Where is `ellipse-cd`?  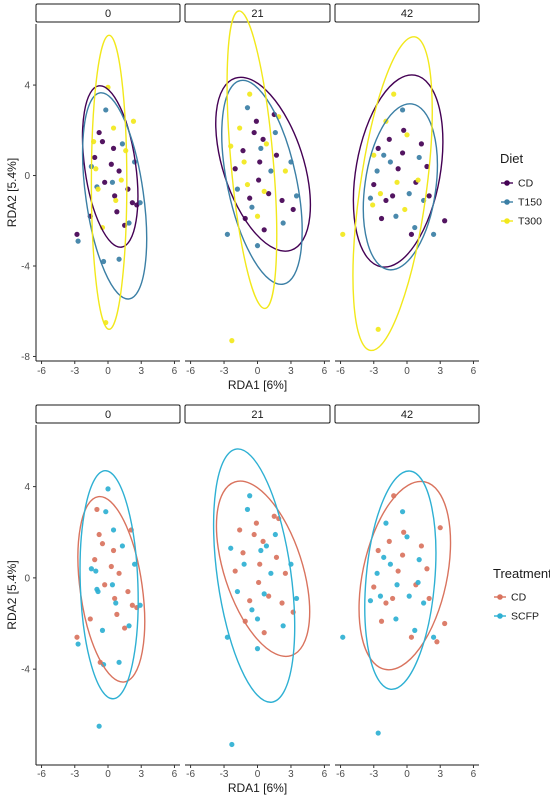
ellipse-cd is located at coordinates (110, 166).